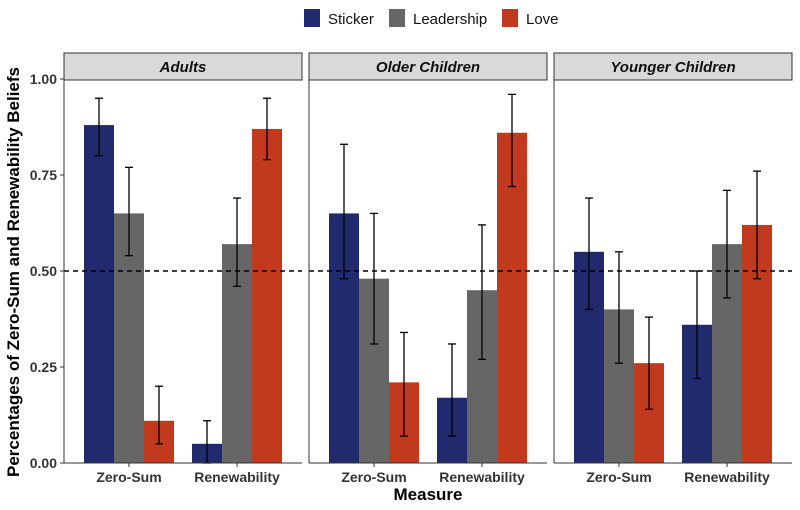  I want to click on legend-label-leadership: Leadership, so click(450, 19).